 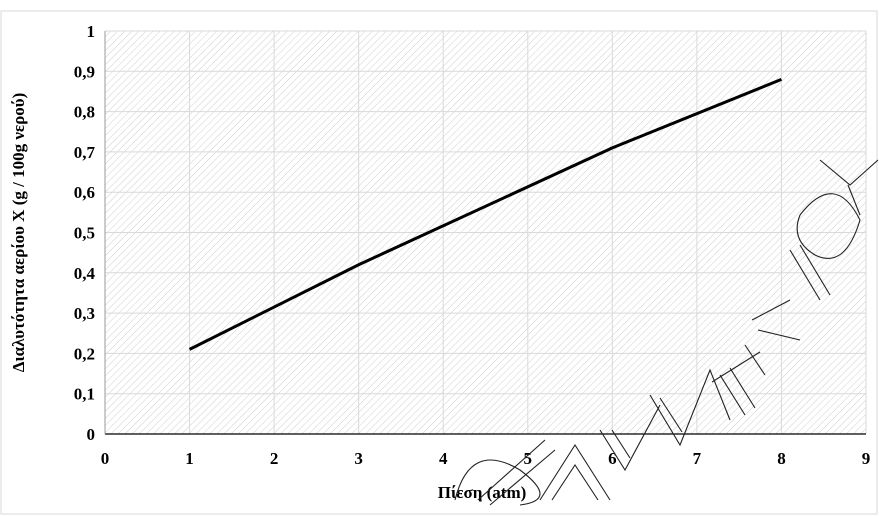 I want to click on x-tick-label: 7, so click(x=697, y=458).